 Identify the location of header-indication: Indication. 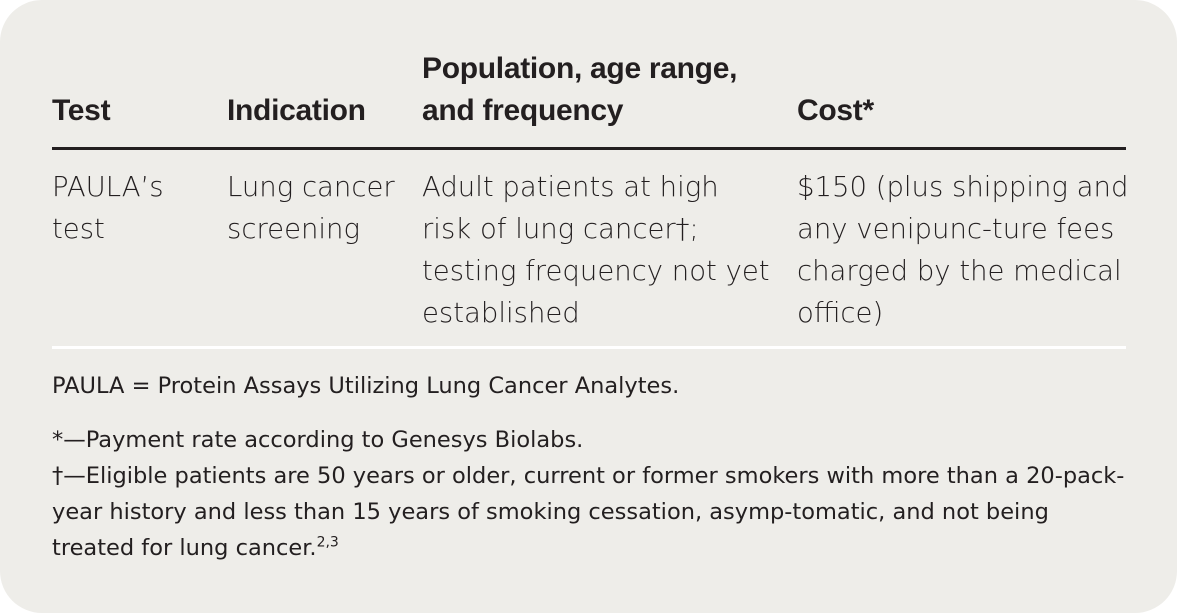
(296, 110).